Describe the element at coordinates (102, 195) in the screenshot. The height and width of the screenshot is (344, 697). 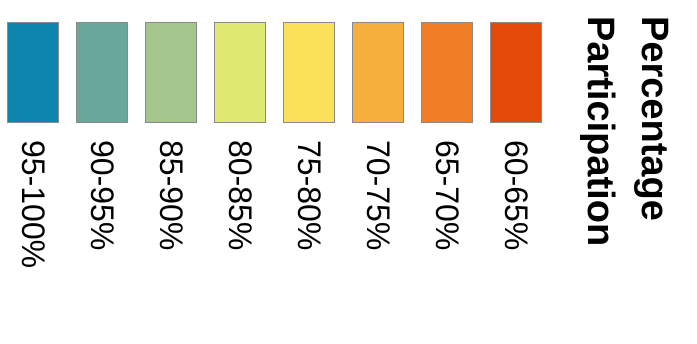
I see `legend-range-label: 90-95%` at that location.